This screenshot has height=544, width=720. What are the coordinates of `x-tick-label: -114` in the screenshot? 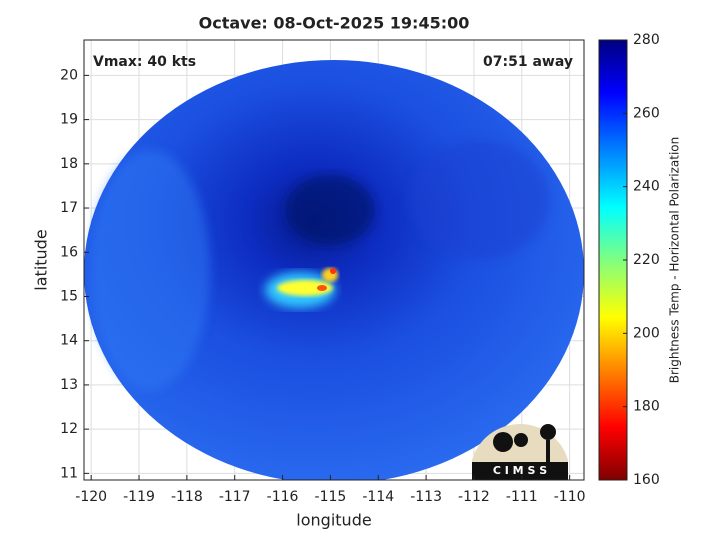 It's located at (378, 497).